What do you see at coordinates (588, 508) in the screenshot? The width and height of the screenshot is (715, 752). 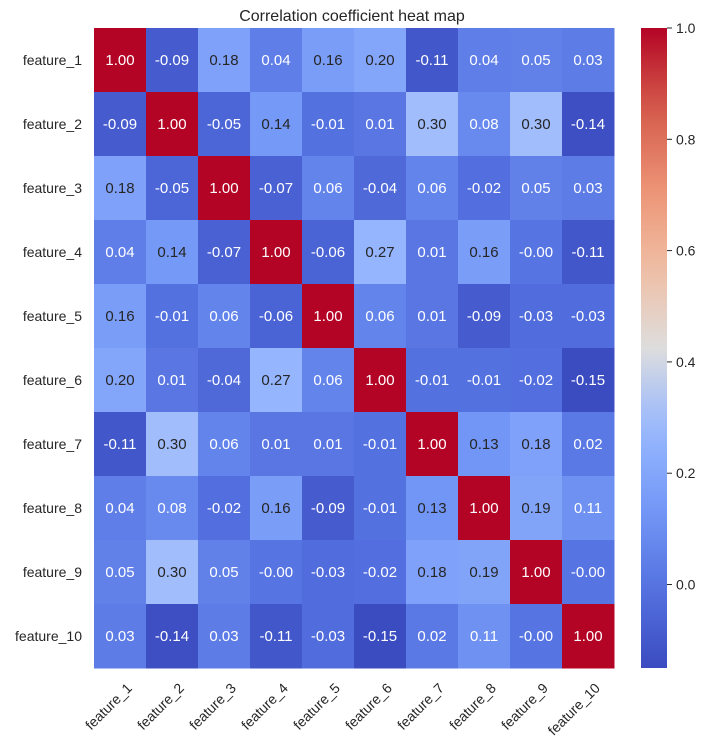 I see `cell-value-label: 0.11` at bounding box center [588, 508].